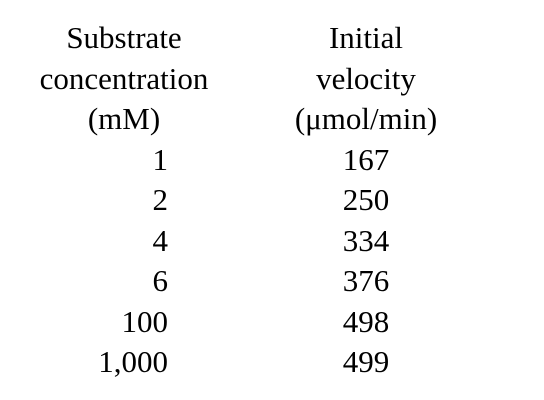 This screenshot has height=400, width=544. I want to click on table-cell: 1,000, so click(133, 361).